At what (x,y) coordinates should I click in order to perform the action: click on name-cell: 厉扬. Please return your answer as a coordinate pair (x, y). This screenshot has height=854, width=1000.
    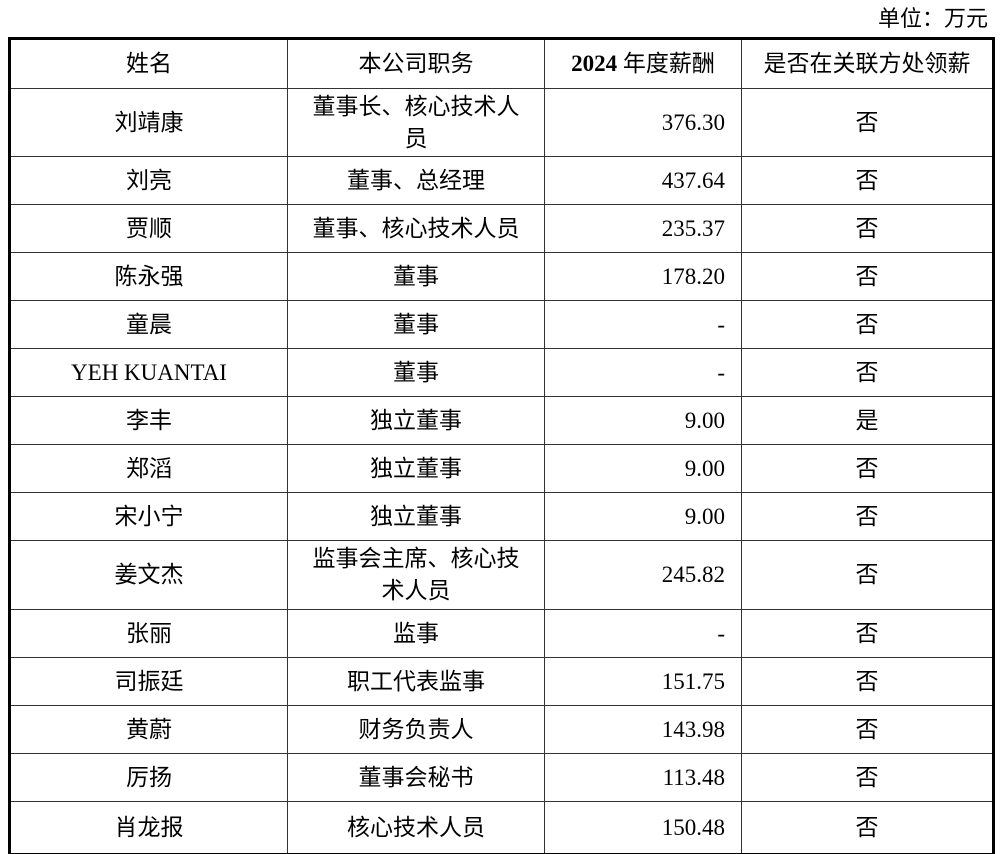
    Looking at the image, I should click on (148, 777).